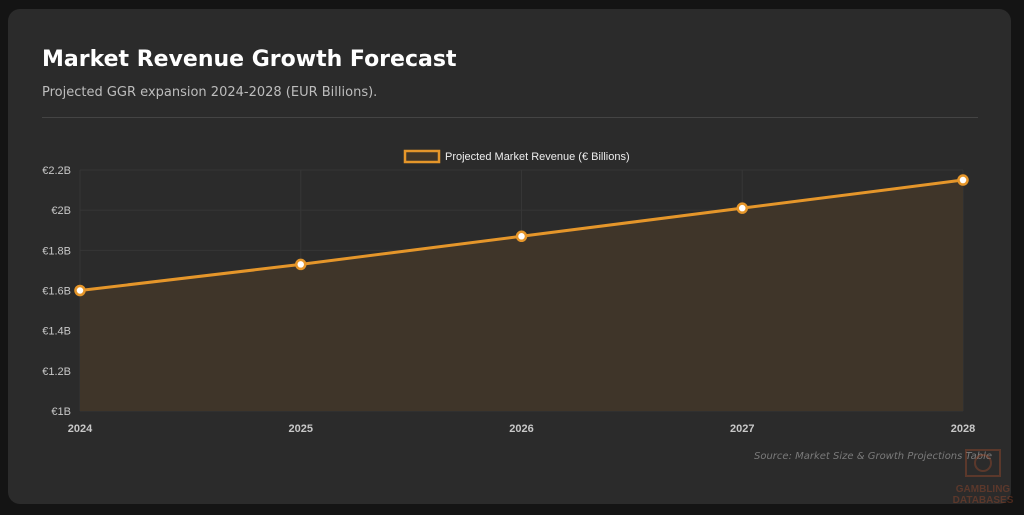 The image size is (1024, 515). I want to click on svg-text: DATABASES, so click(983, 500).